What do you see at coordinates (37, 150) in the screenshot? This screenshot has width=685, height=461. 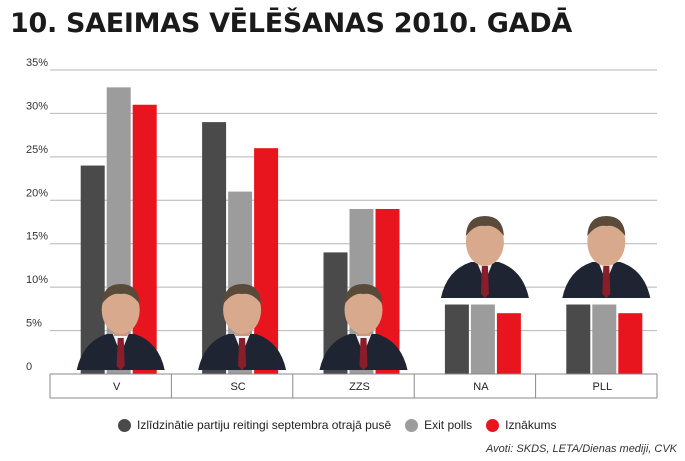 I see `y-tick-label: 25%` at bounding box center [37, 150].